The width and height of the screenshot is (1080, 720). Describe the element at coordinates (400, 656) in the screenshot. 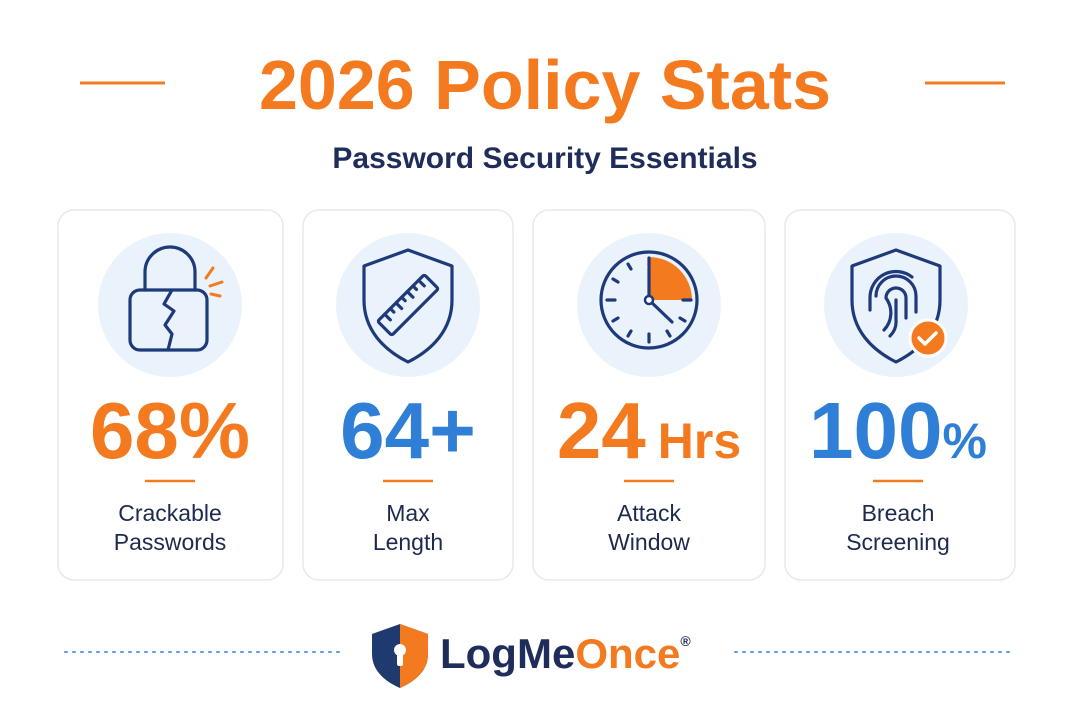

I see `logo-shield` at that location.